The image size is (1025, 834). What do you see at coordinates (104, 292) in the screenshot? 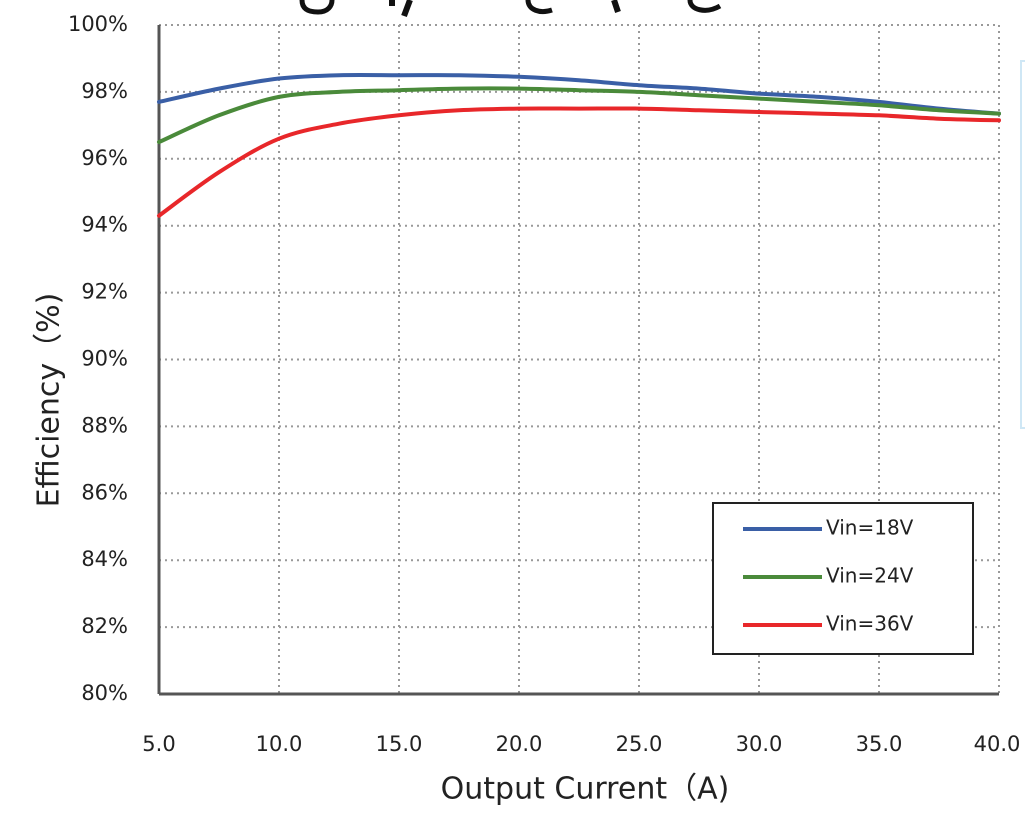
I see `y-tick-label: 92%` at bounding box center [104, 292].